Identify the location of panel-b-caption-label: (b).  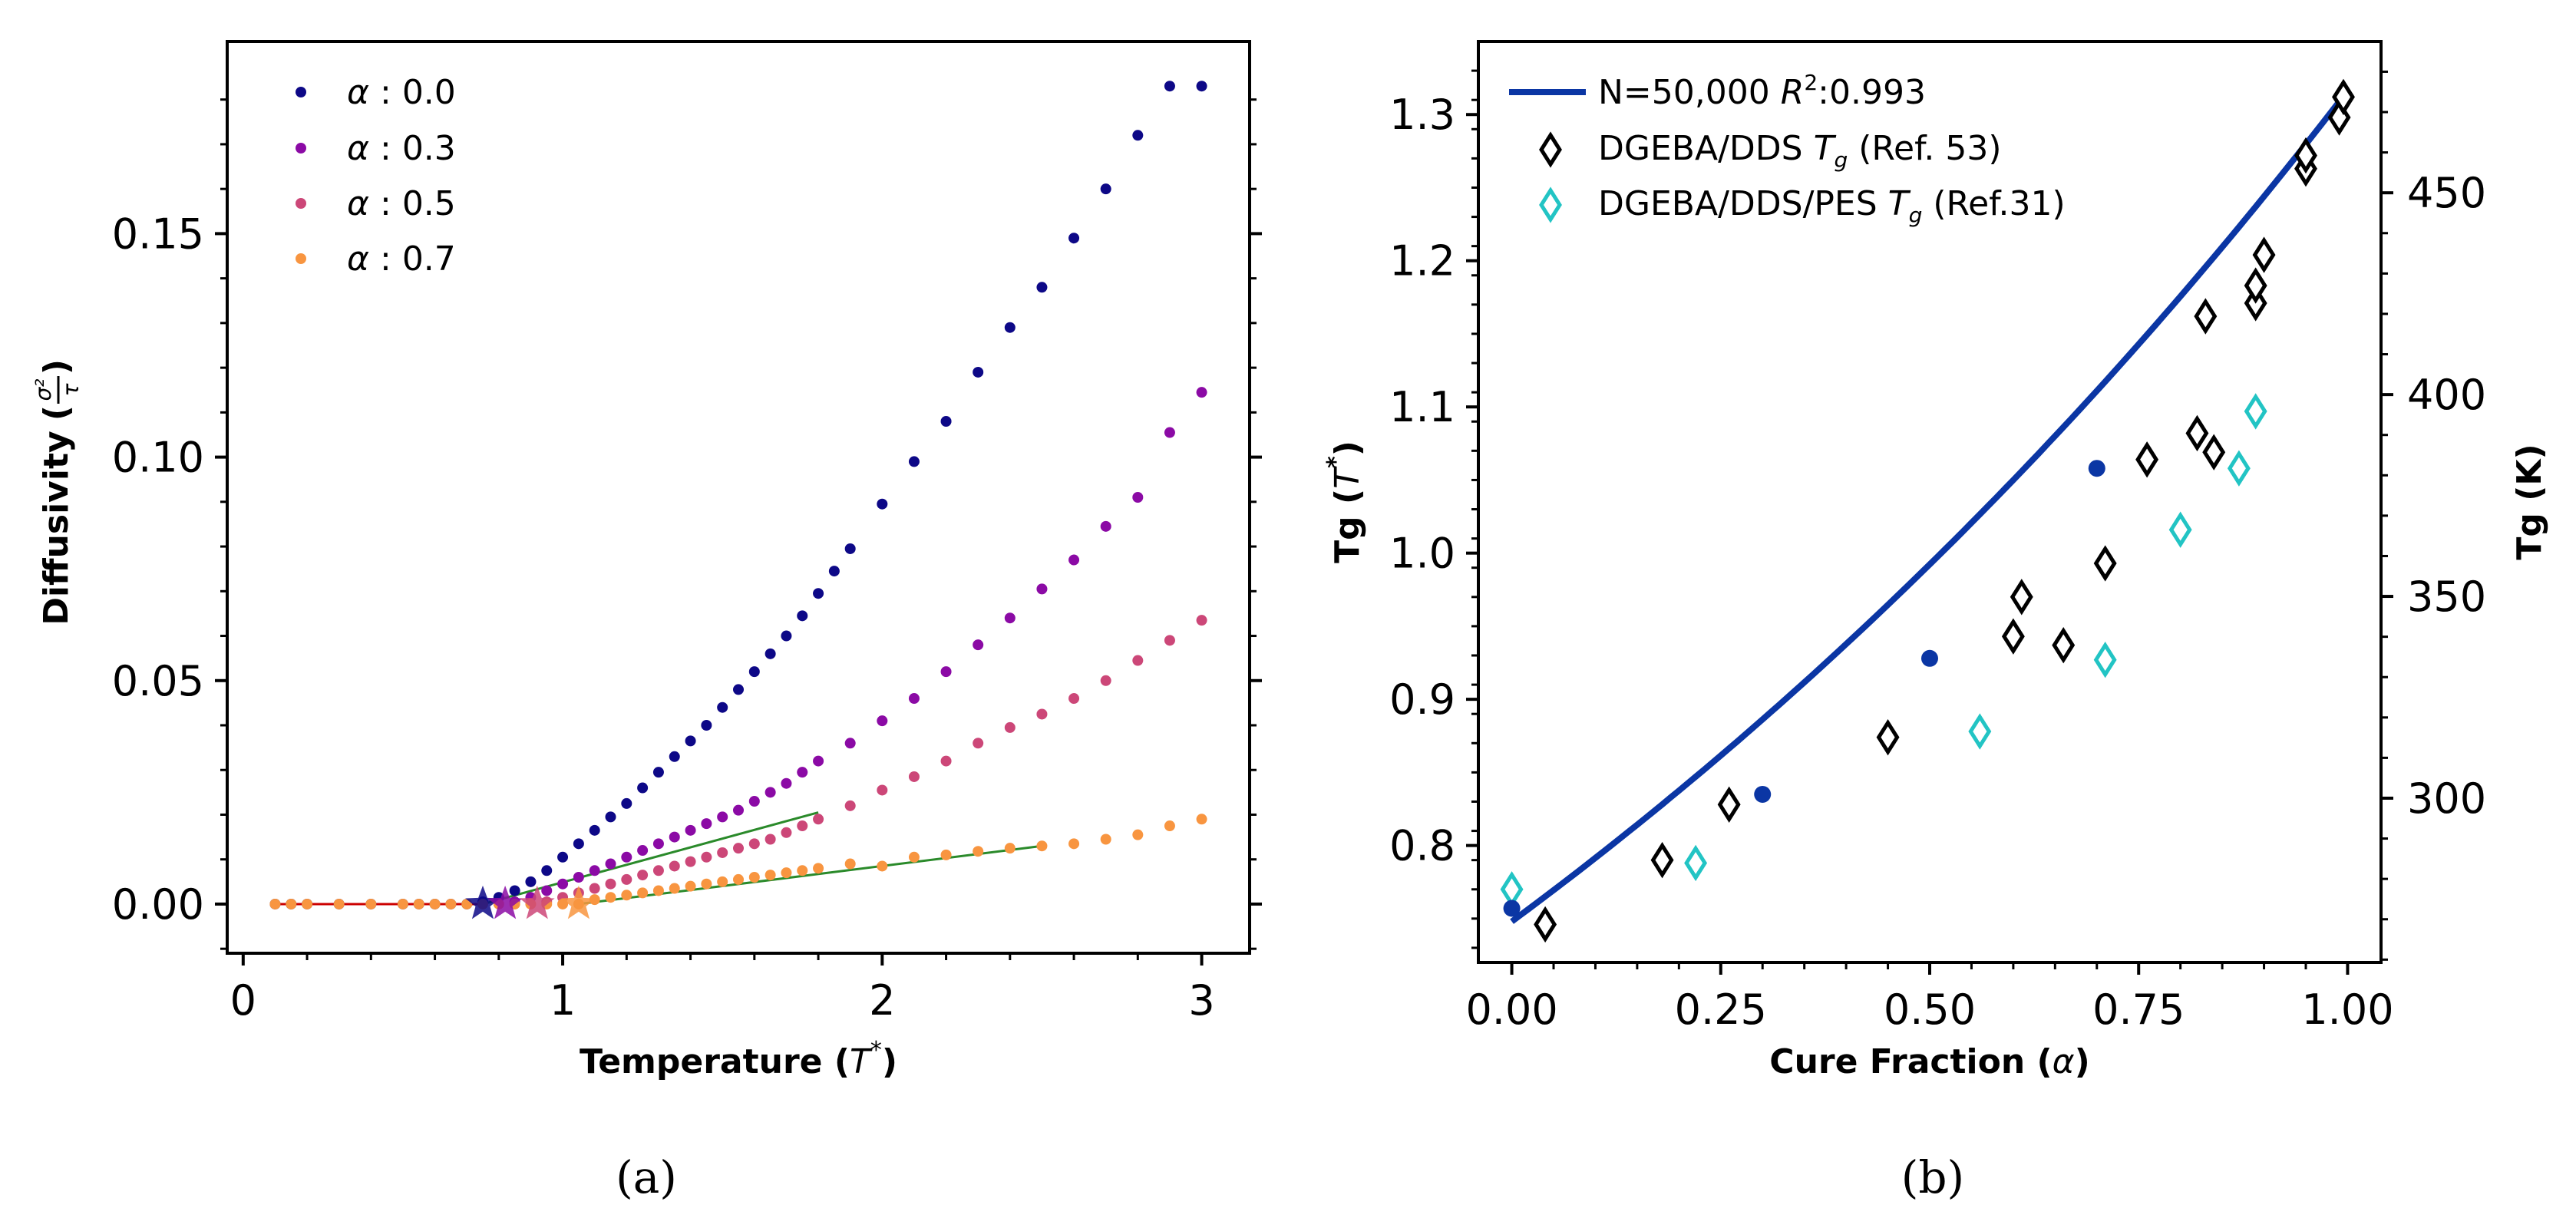
(1932, 1177).